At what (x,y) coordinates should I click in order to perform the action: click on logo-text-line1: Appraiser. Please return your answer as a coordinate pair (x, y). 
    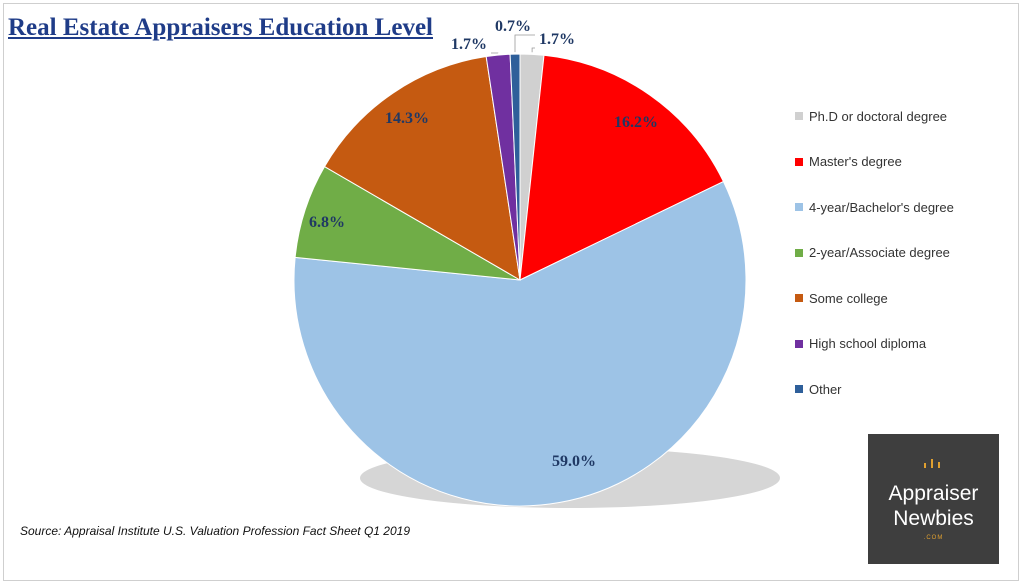
    Looking at the image, I should click on (933, 493).